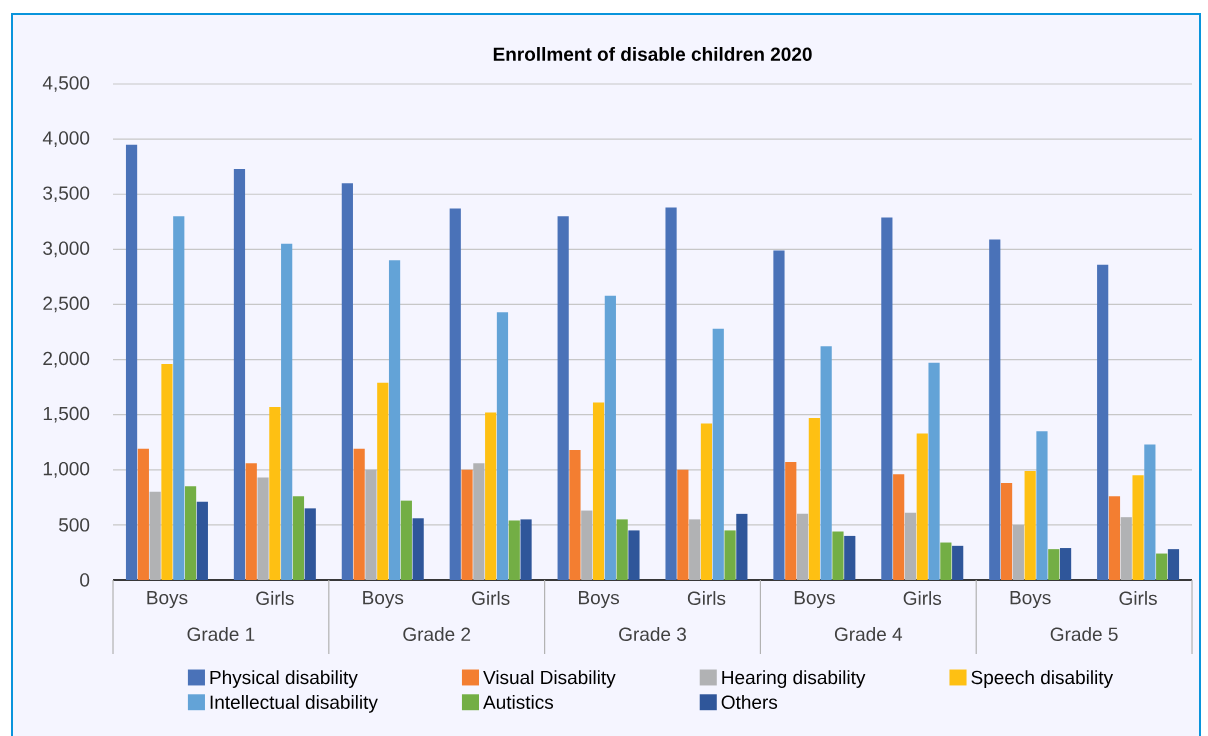  What do you see at coordinates (66, 414) in the screenshot?
I see `y-tick-label: 1,500` at bounding box center [66, 414].